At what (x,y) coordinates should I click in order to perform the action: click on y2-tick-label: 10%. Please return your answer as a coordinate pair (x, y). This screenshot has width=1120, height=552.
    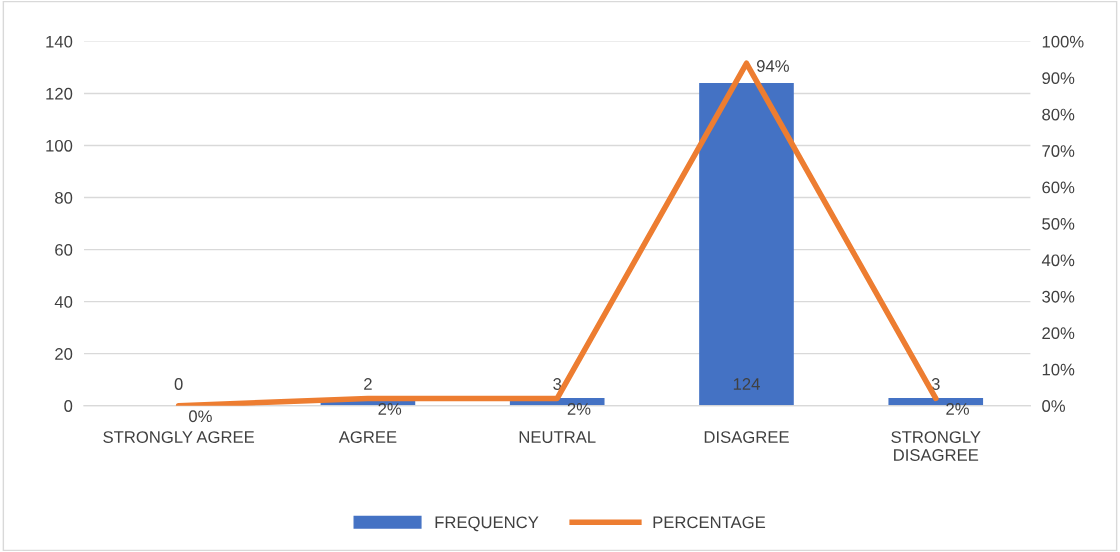
    Looking at the image, I should click on (1058, 369).